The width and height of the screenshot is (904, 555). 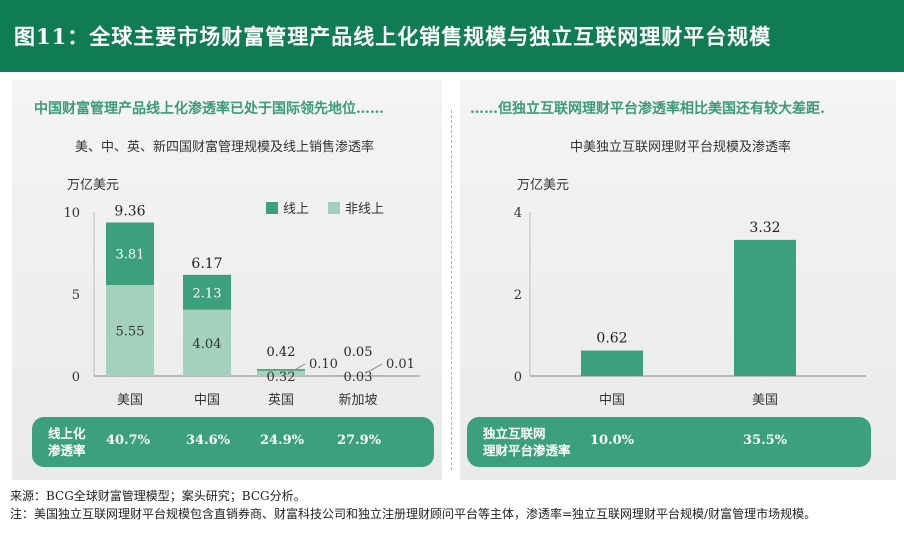 What do you see at coordinates (206, 264) in the screenshot?
I see `bar-total-label: 6.17` at bounding box center [206, 264].